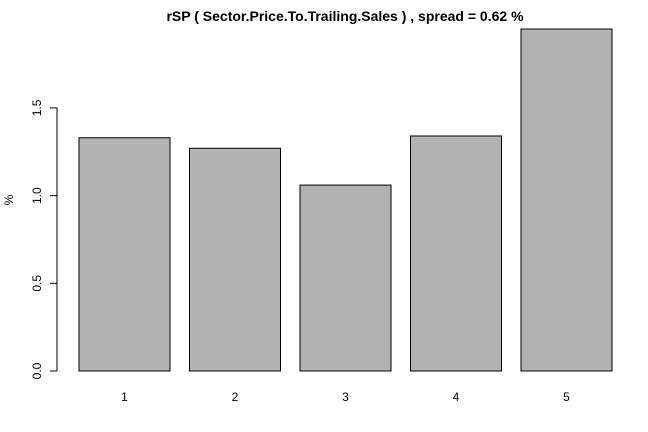  What do you see at coordinates (456, 397) in the screenshot?
I see `x-tick-label-4: 4` at bounding box center [456, 397].